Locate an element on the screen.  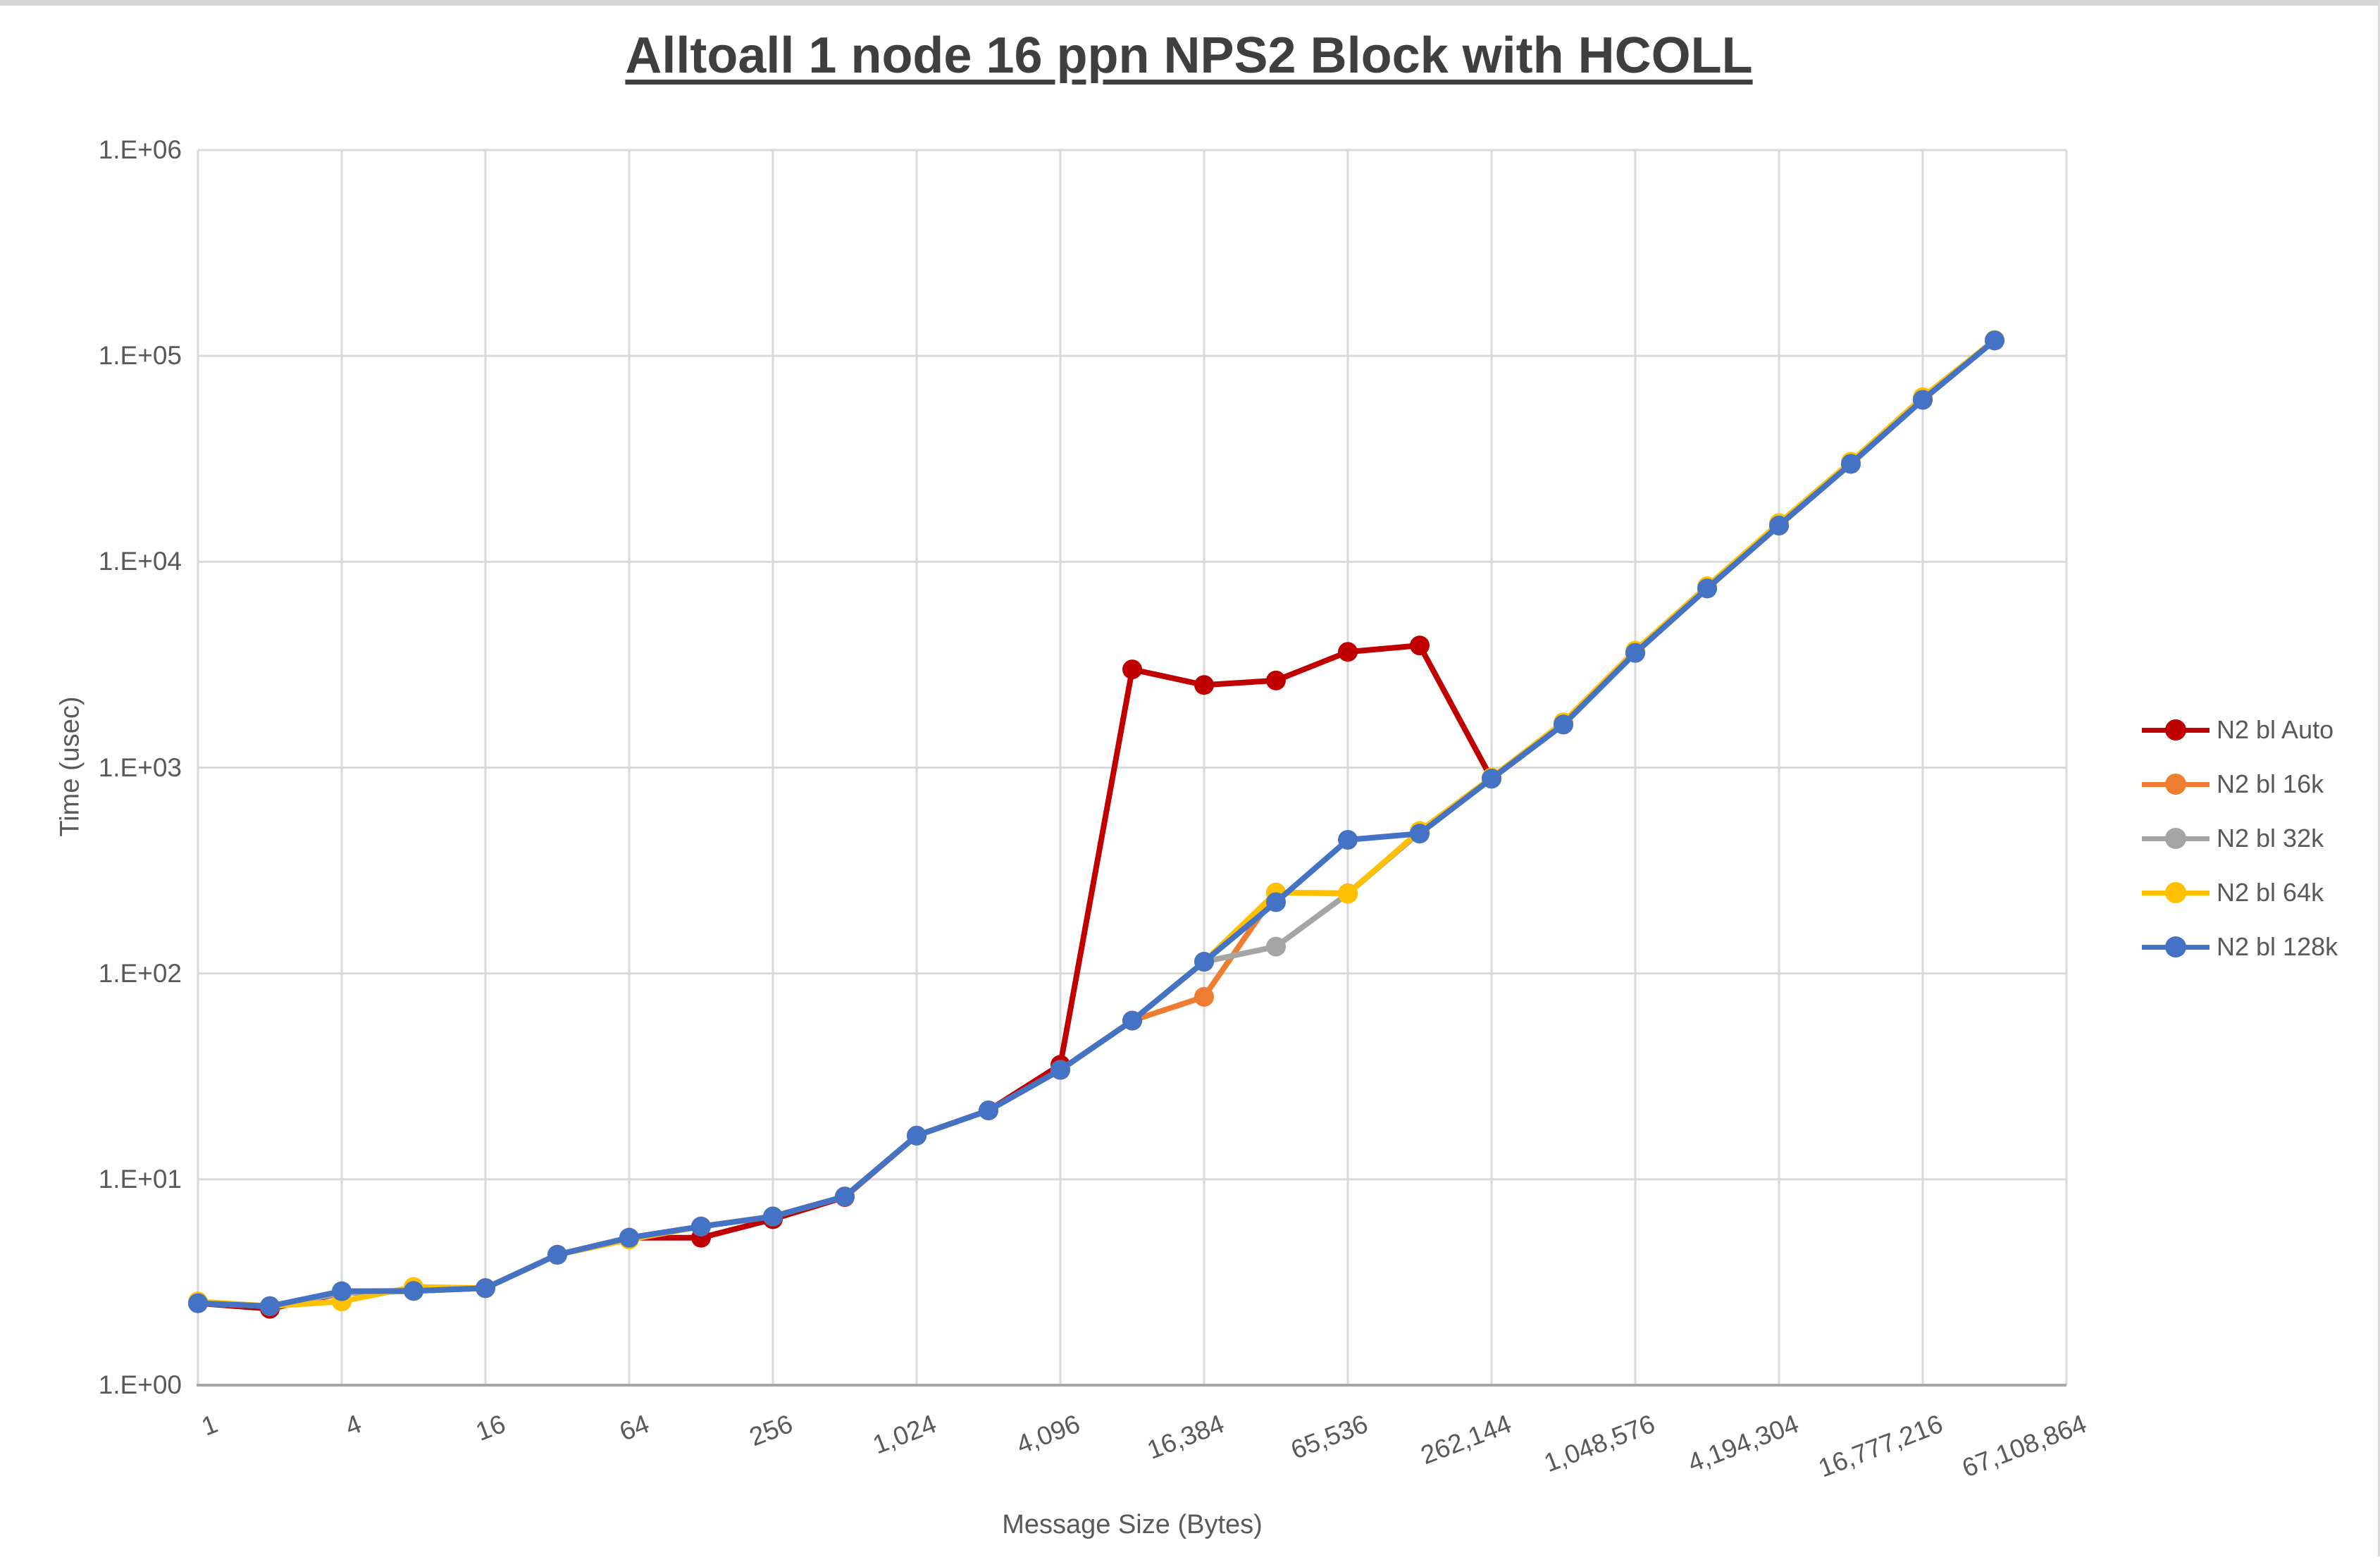
legend-item: N2 bl Auto is located at coordinates (2240, 729).